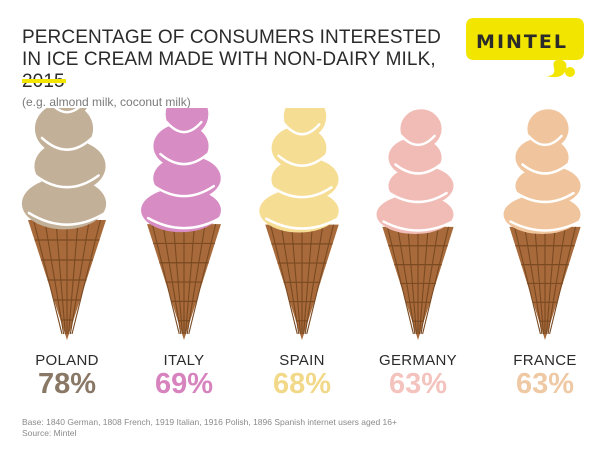  What do you see at coordinates (418, 360) in the screenshot?
I see `country-label-germany: GERMANY` at bounding box center [418, 360].